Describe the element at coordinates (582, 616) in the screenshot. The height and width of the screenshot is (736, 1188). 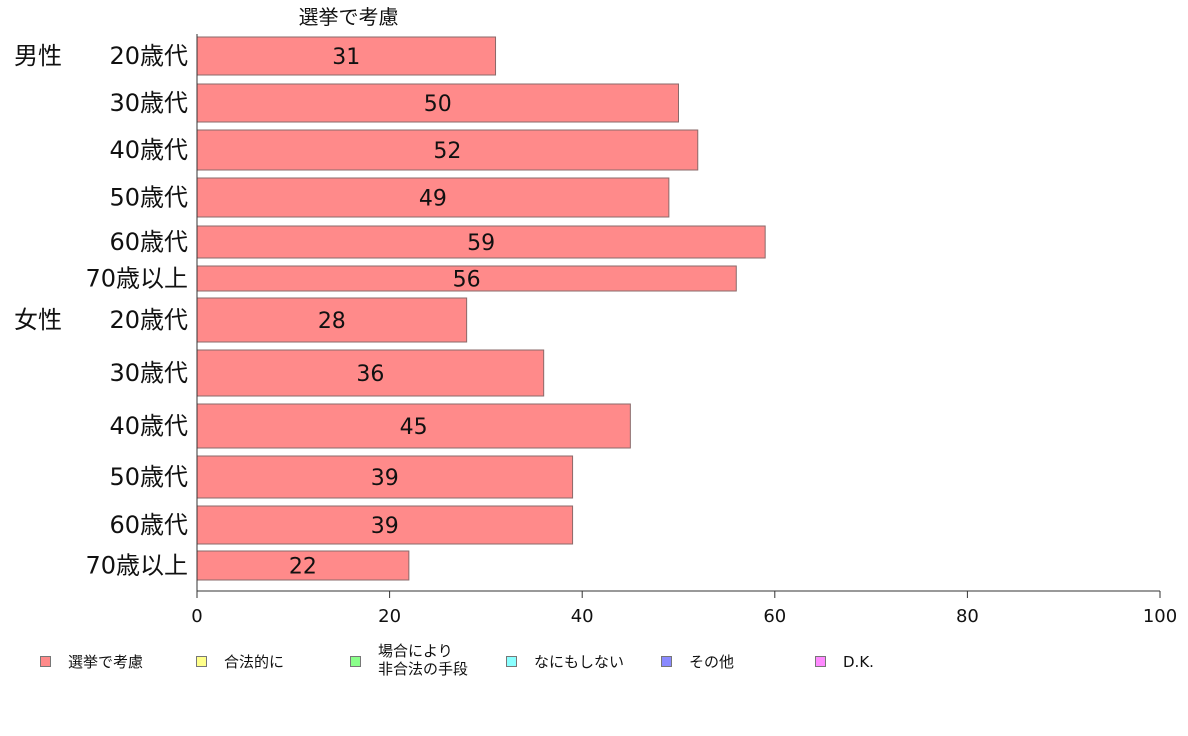
I see `x-tick-label: 40` at that location.